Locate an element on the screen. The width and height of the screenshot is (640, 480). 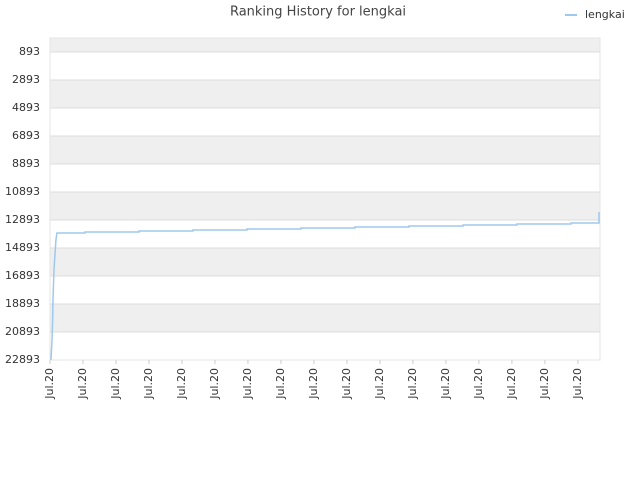
y-tick-label: 10893 is located at coordinates (22, 191).